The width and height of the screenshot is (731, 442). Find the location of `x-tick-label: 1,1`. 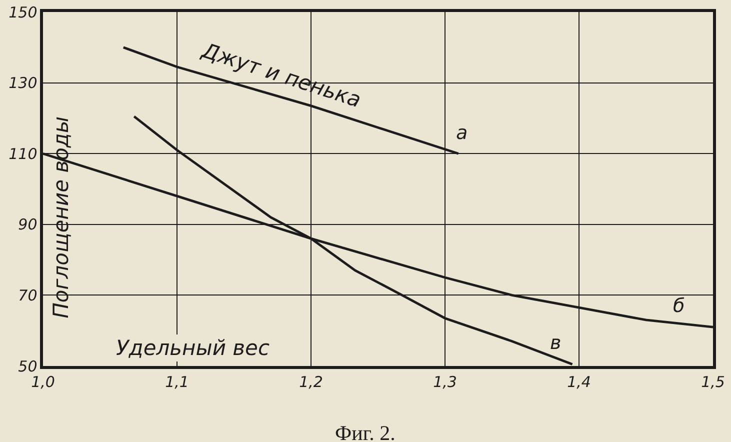

x-tick-label: 1,1 is located at coordinates (177, 381).